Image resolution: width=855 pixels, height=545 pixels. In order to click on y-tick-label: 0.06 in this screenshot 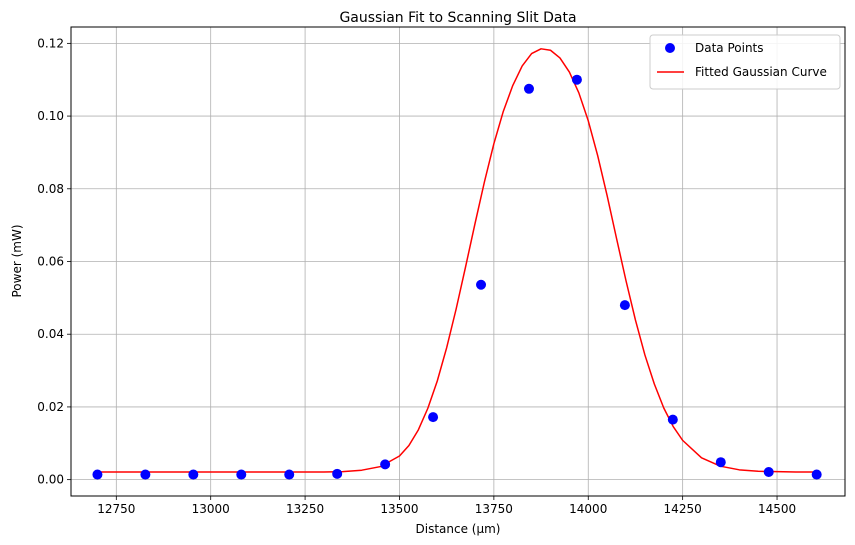, I will do `click(50, 262)`.